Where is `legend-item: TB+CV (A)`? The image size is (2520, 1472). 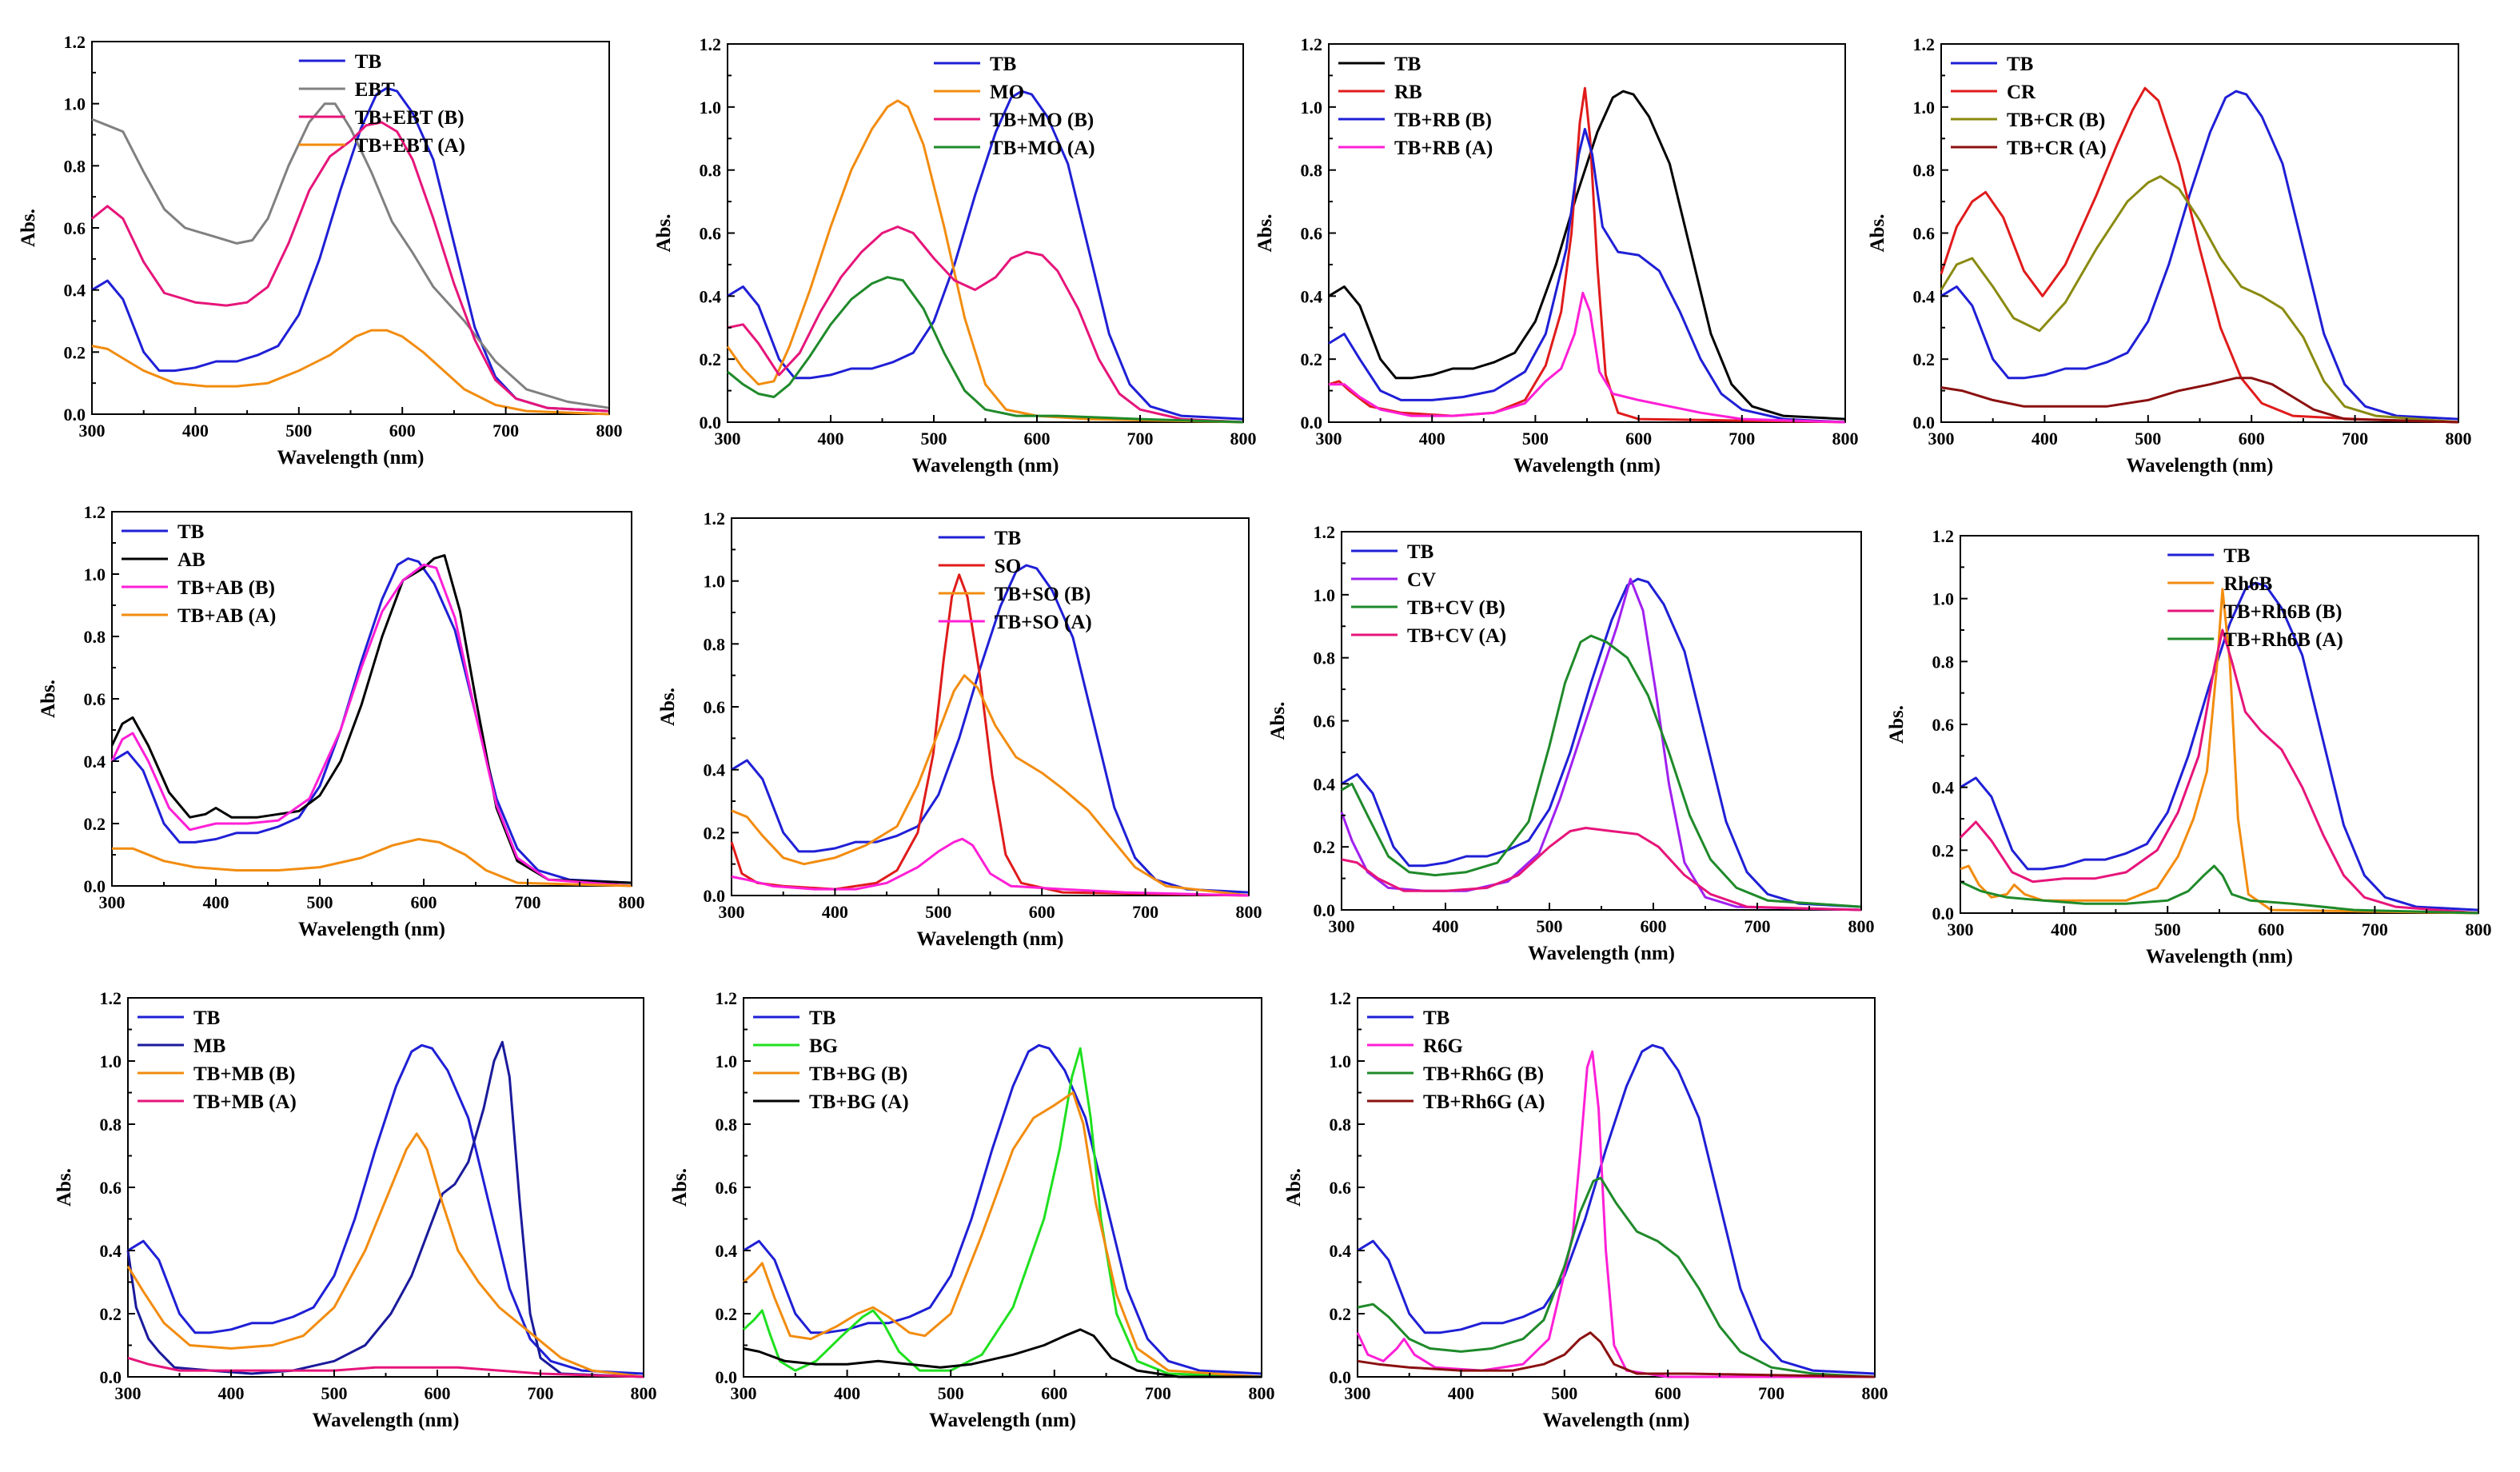
legend-item: TB+CV (A) is located at coordinates (1428, 636).